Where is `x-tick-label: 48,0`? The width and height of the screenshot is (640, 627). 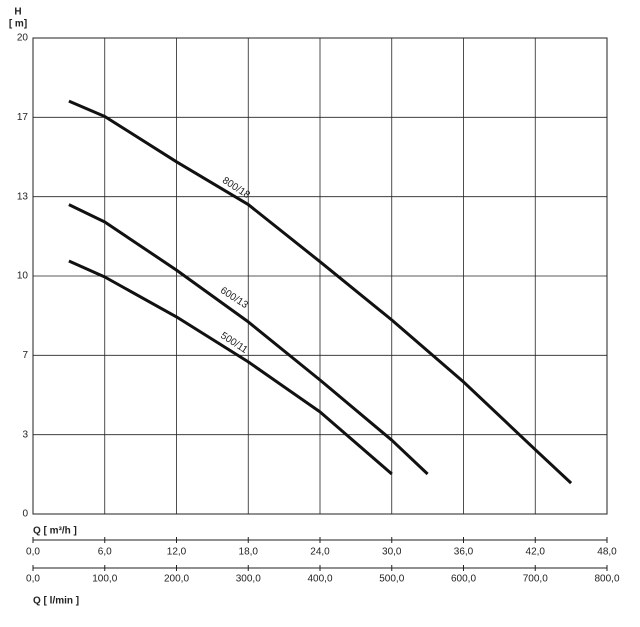 x-tick-label: 48,0 is located at coordinates (607, 552).